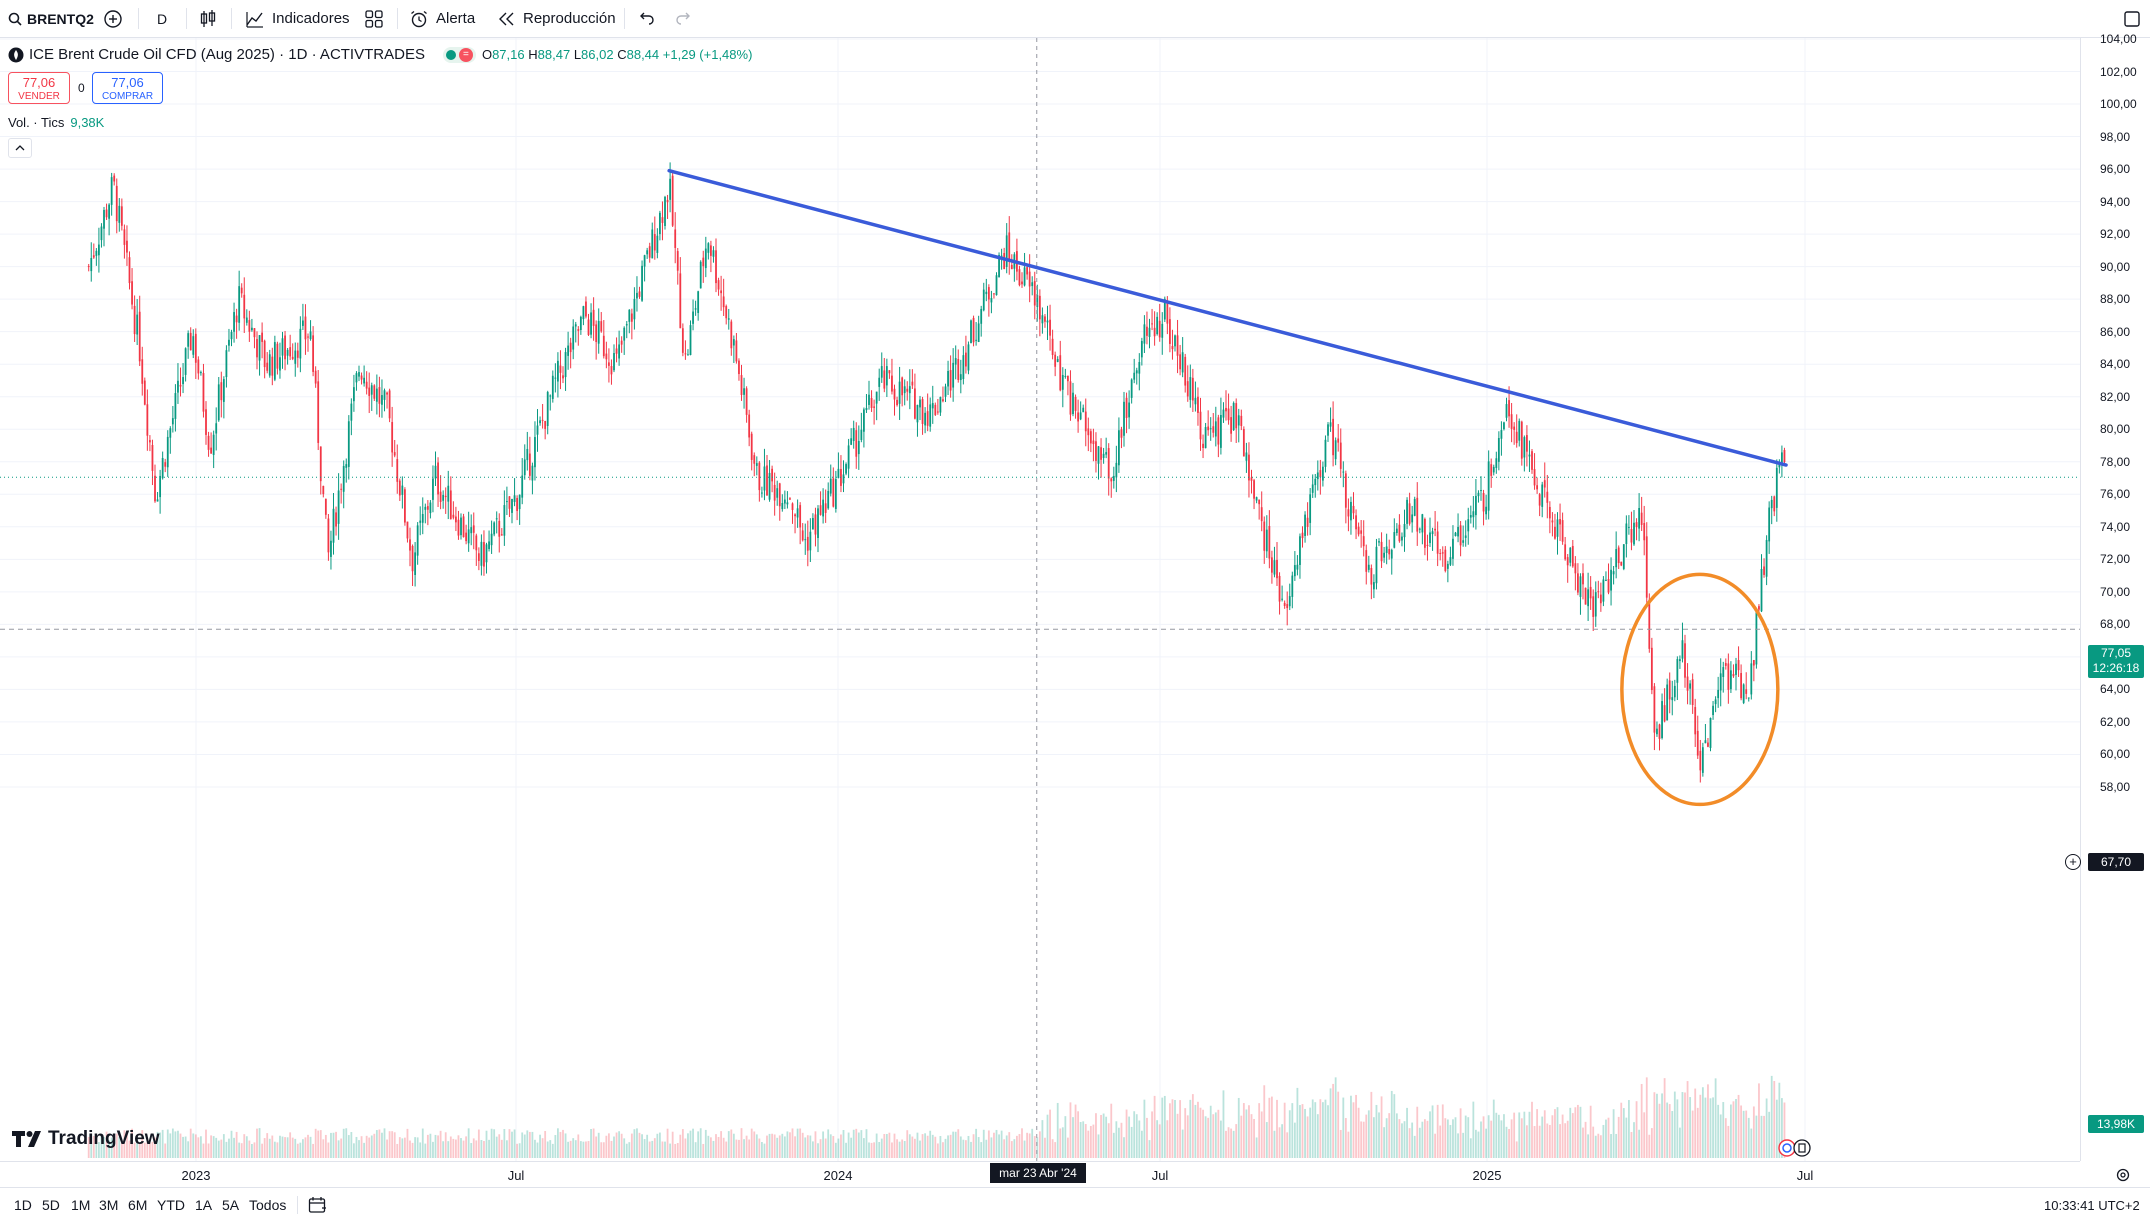 This screenshot has height=1222, width=2150. Describe the element at coordinates (268, 1205) in the screenshot. I see `range-all-button: Todos` at that location.